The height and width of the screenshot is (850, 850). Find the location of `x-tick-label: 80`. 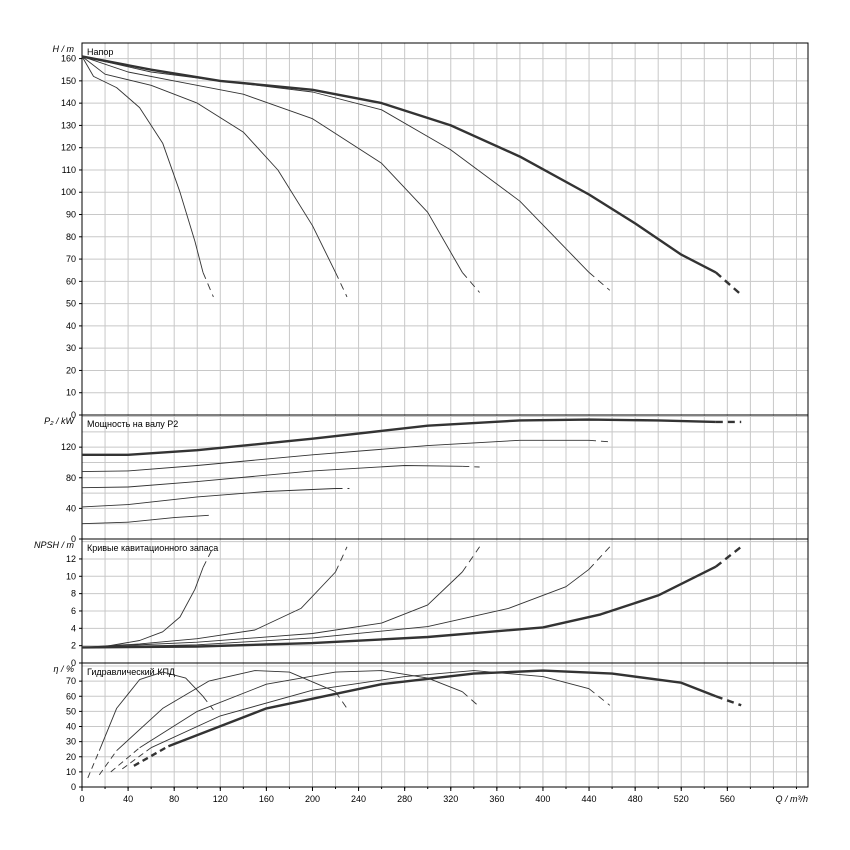

x-tick-label: 80 is located at coordinates (174, 799).